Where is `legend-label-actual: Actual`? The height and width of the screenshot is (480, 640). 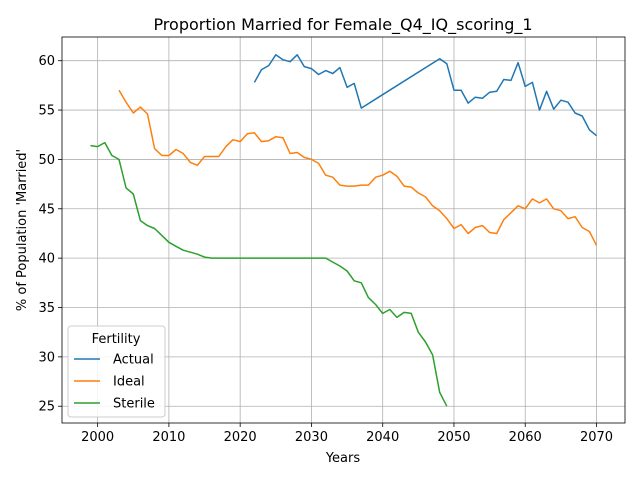 legend-label-actual: Actual is located at coordinates (133, 360).